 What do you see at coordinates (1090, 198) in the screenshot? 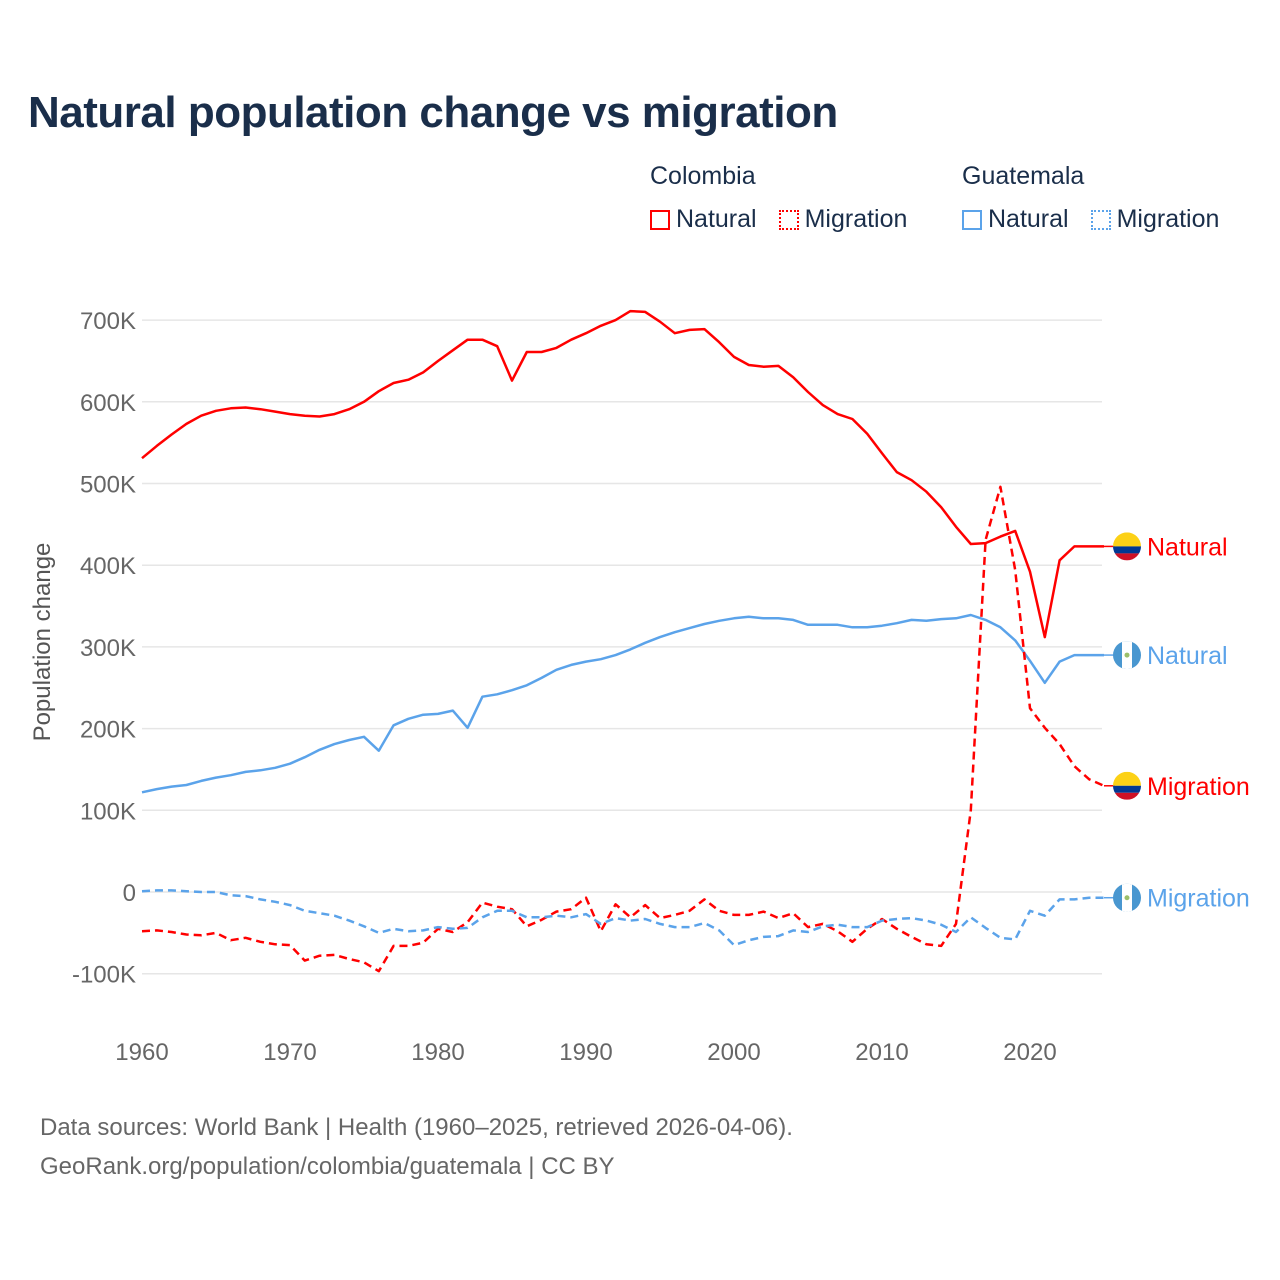
I see `legend-guatemala: Guatemala Natural Migration` at bounding box center [1090, 198].